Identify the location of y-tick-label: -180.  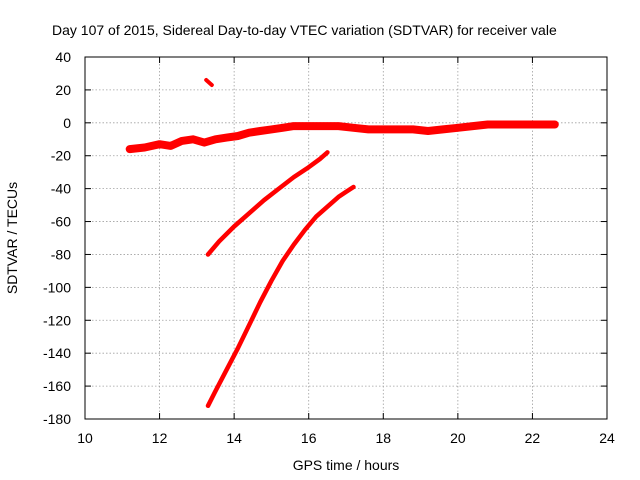
(57, 419).